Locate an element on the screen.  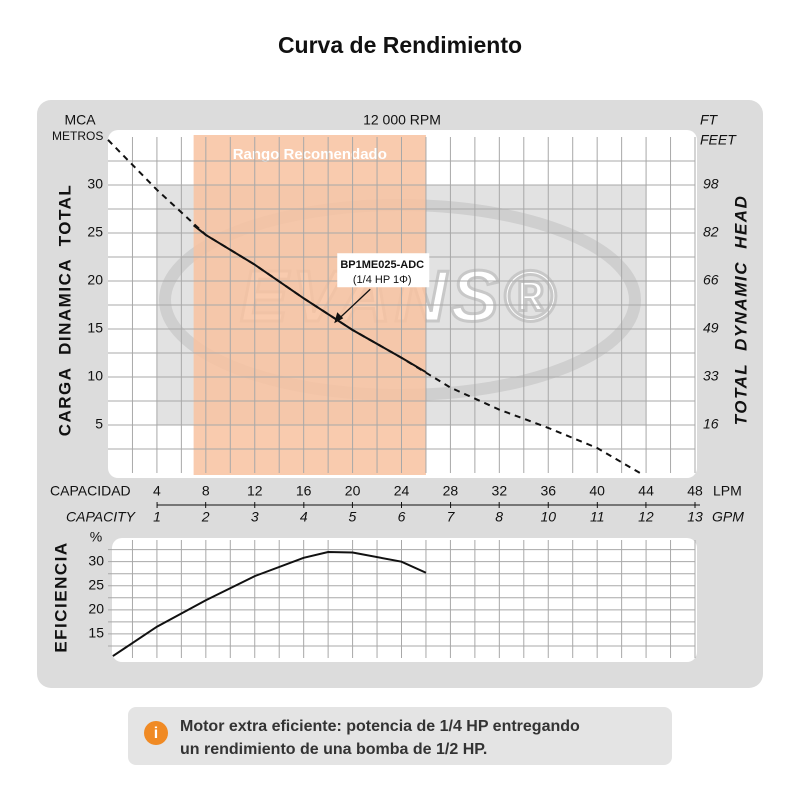
x-label: CAPACIDAD is located at coordinates (90, 491).